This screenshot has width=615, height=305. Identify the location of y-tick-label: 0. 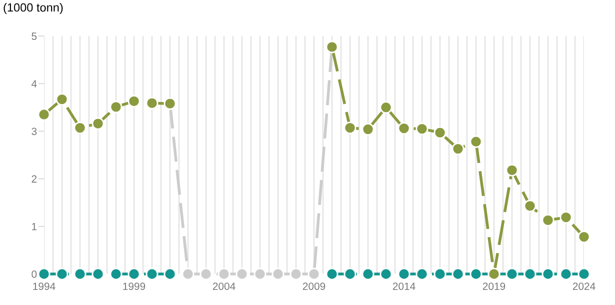
(34, 274).